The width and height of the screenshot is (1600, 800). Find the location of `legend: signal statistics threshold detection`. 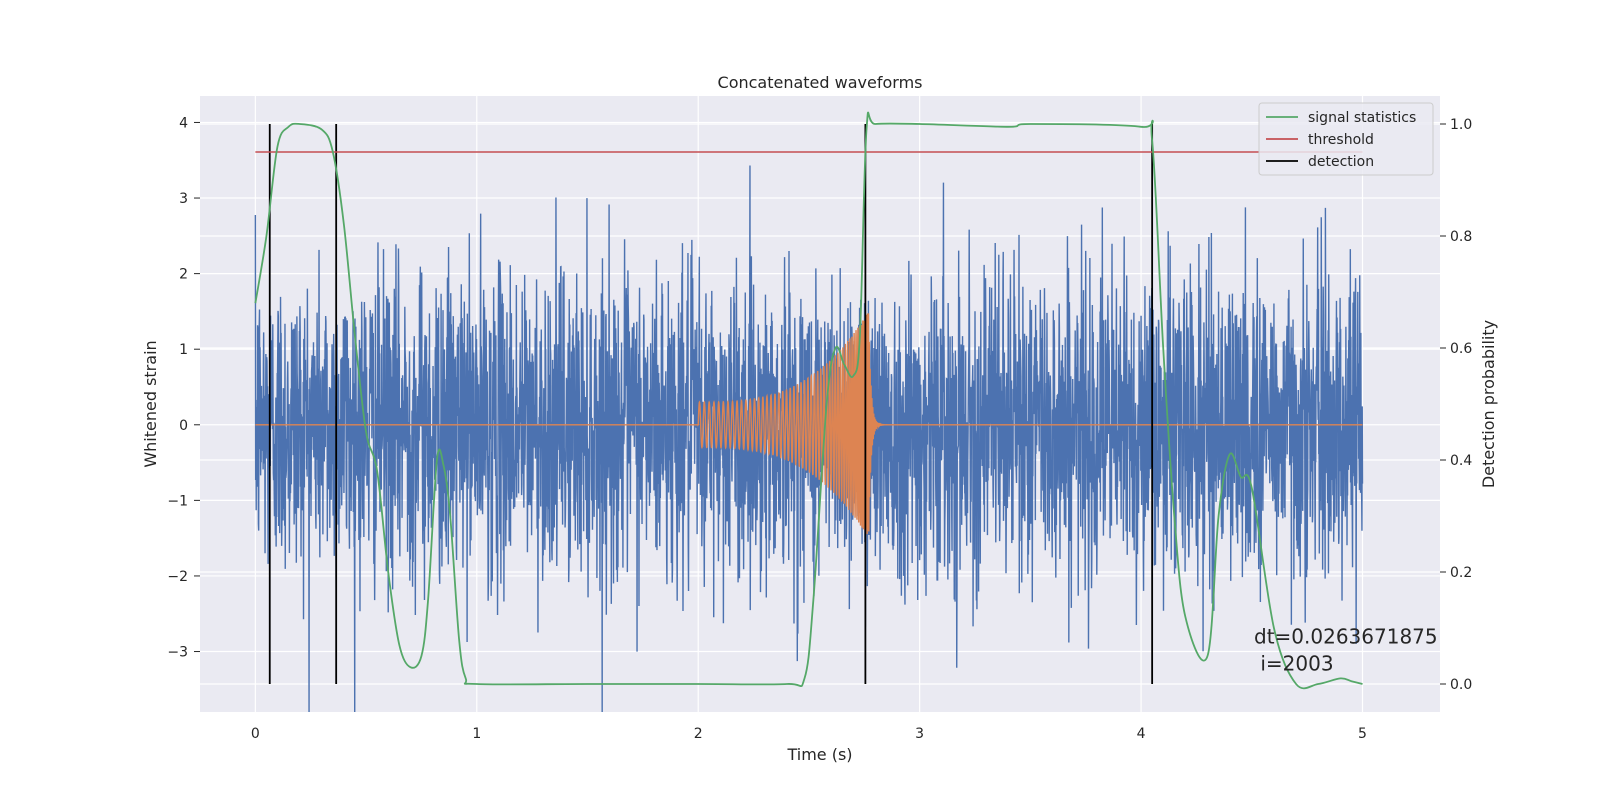

legend: signal statistics threshold detection is located at coordinates (1346, 139).